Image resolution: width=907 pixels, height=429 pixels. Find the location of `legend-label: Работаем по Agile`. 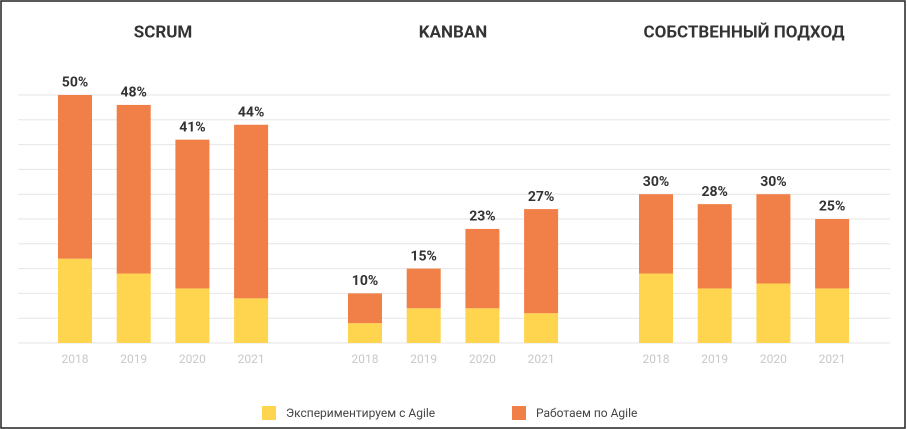

legend-label: Работаем по Agile is located at coordinates (586, 413).